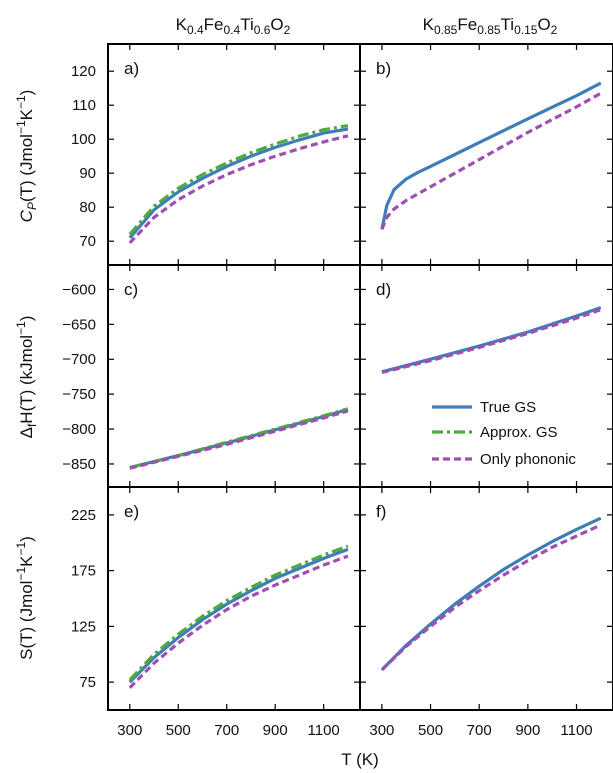  What do you see at coordinates (83, 626) in the screenshot?
I see `y-tick-label: 125` at bounding box center [83, 626].